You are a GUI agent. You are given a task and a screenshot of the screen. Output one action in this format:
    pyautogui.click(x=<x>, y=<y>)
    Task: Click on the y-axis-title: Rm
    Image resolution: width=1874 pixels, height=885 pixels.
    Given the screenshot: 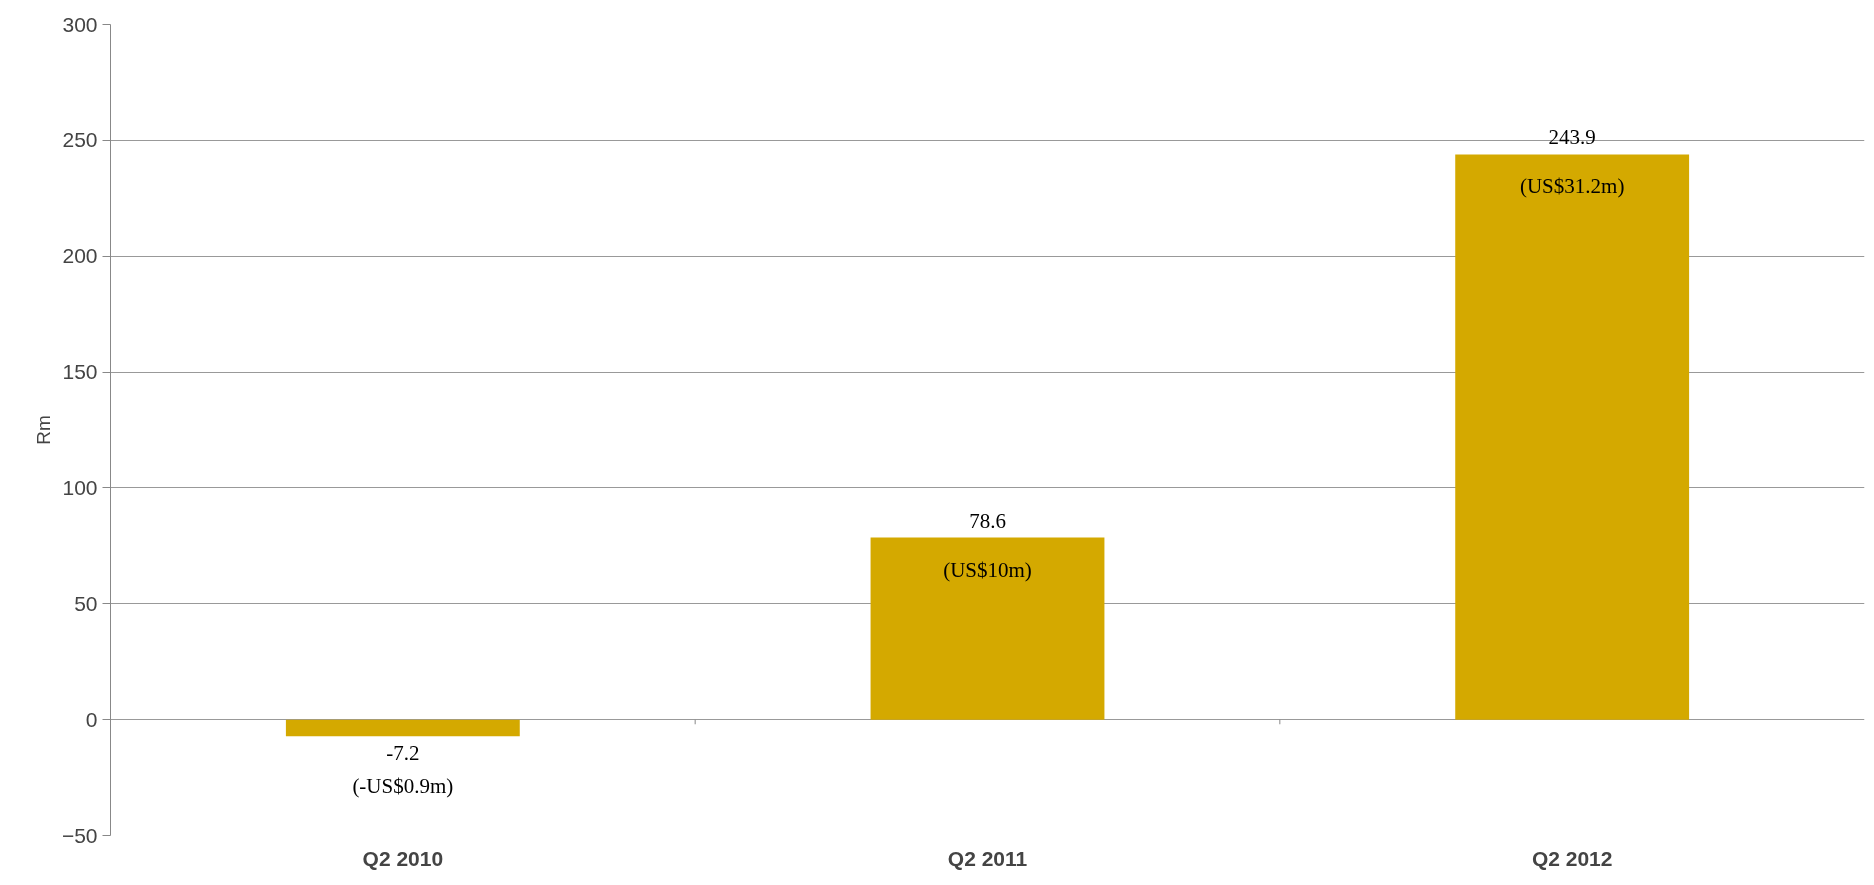 What is the action you would take?
    pyautogui.click(x=43, y=430)
    